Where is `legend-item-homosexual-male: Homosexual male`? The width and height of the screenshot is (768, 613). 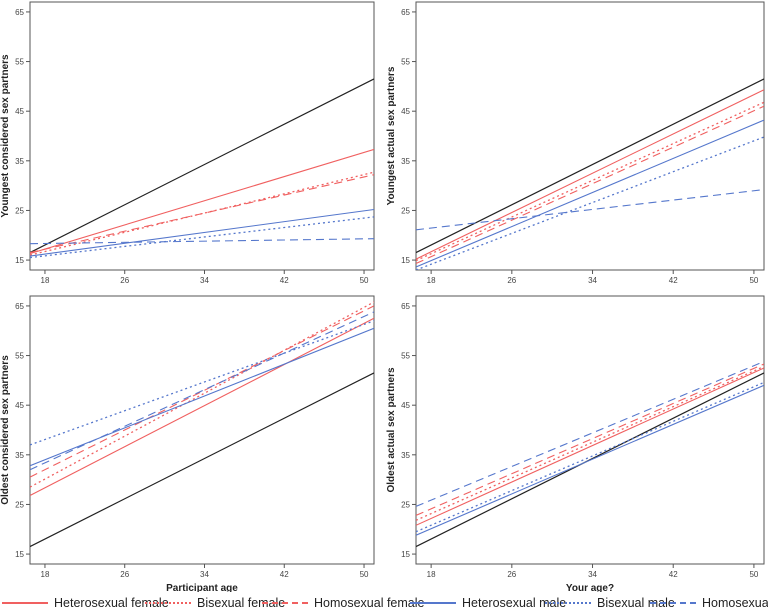
legend-item-homosexual-male: Homosexual male is located at coordinates (709, 602).